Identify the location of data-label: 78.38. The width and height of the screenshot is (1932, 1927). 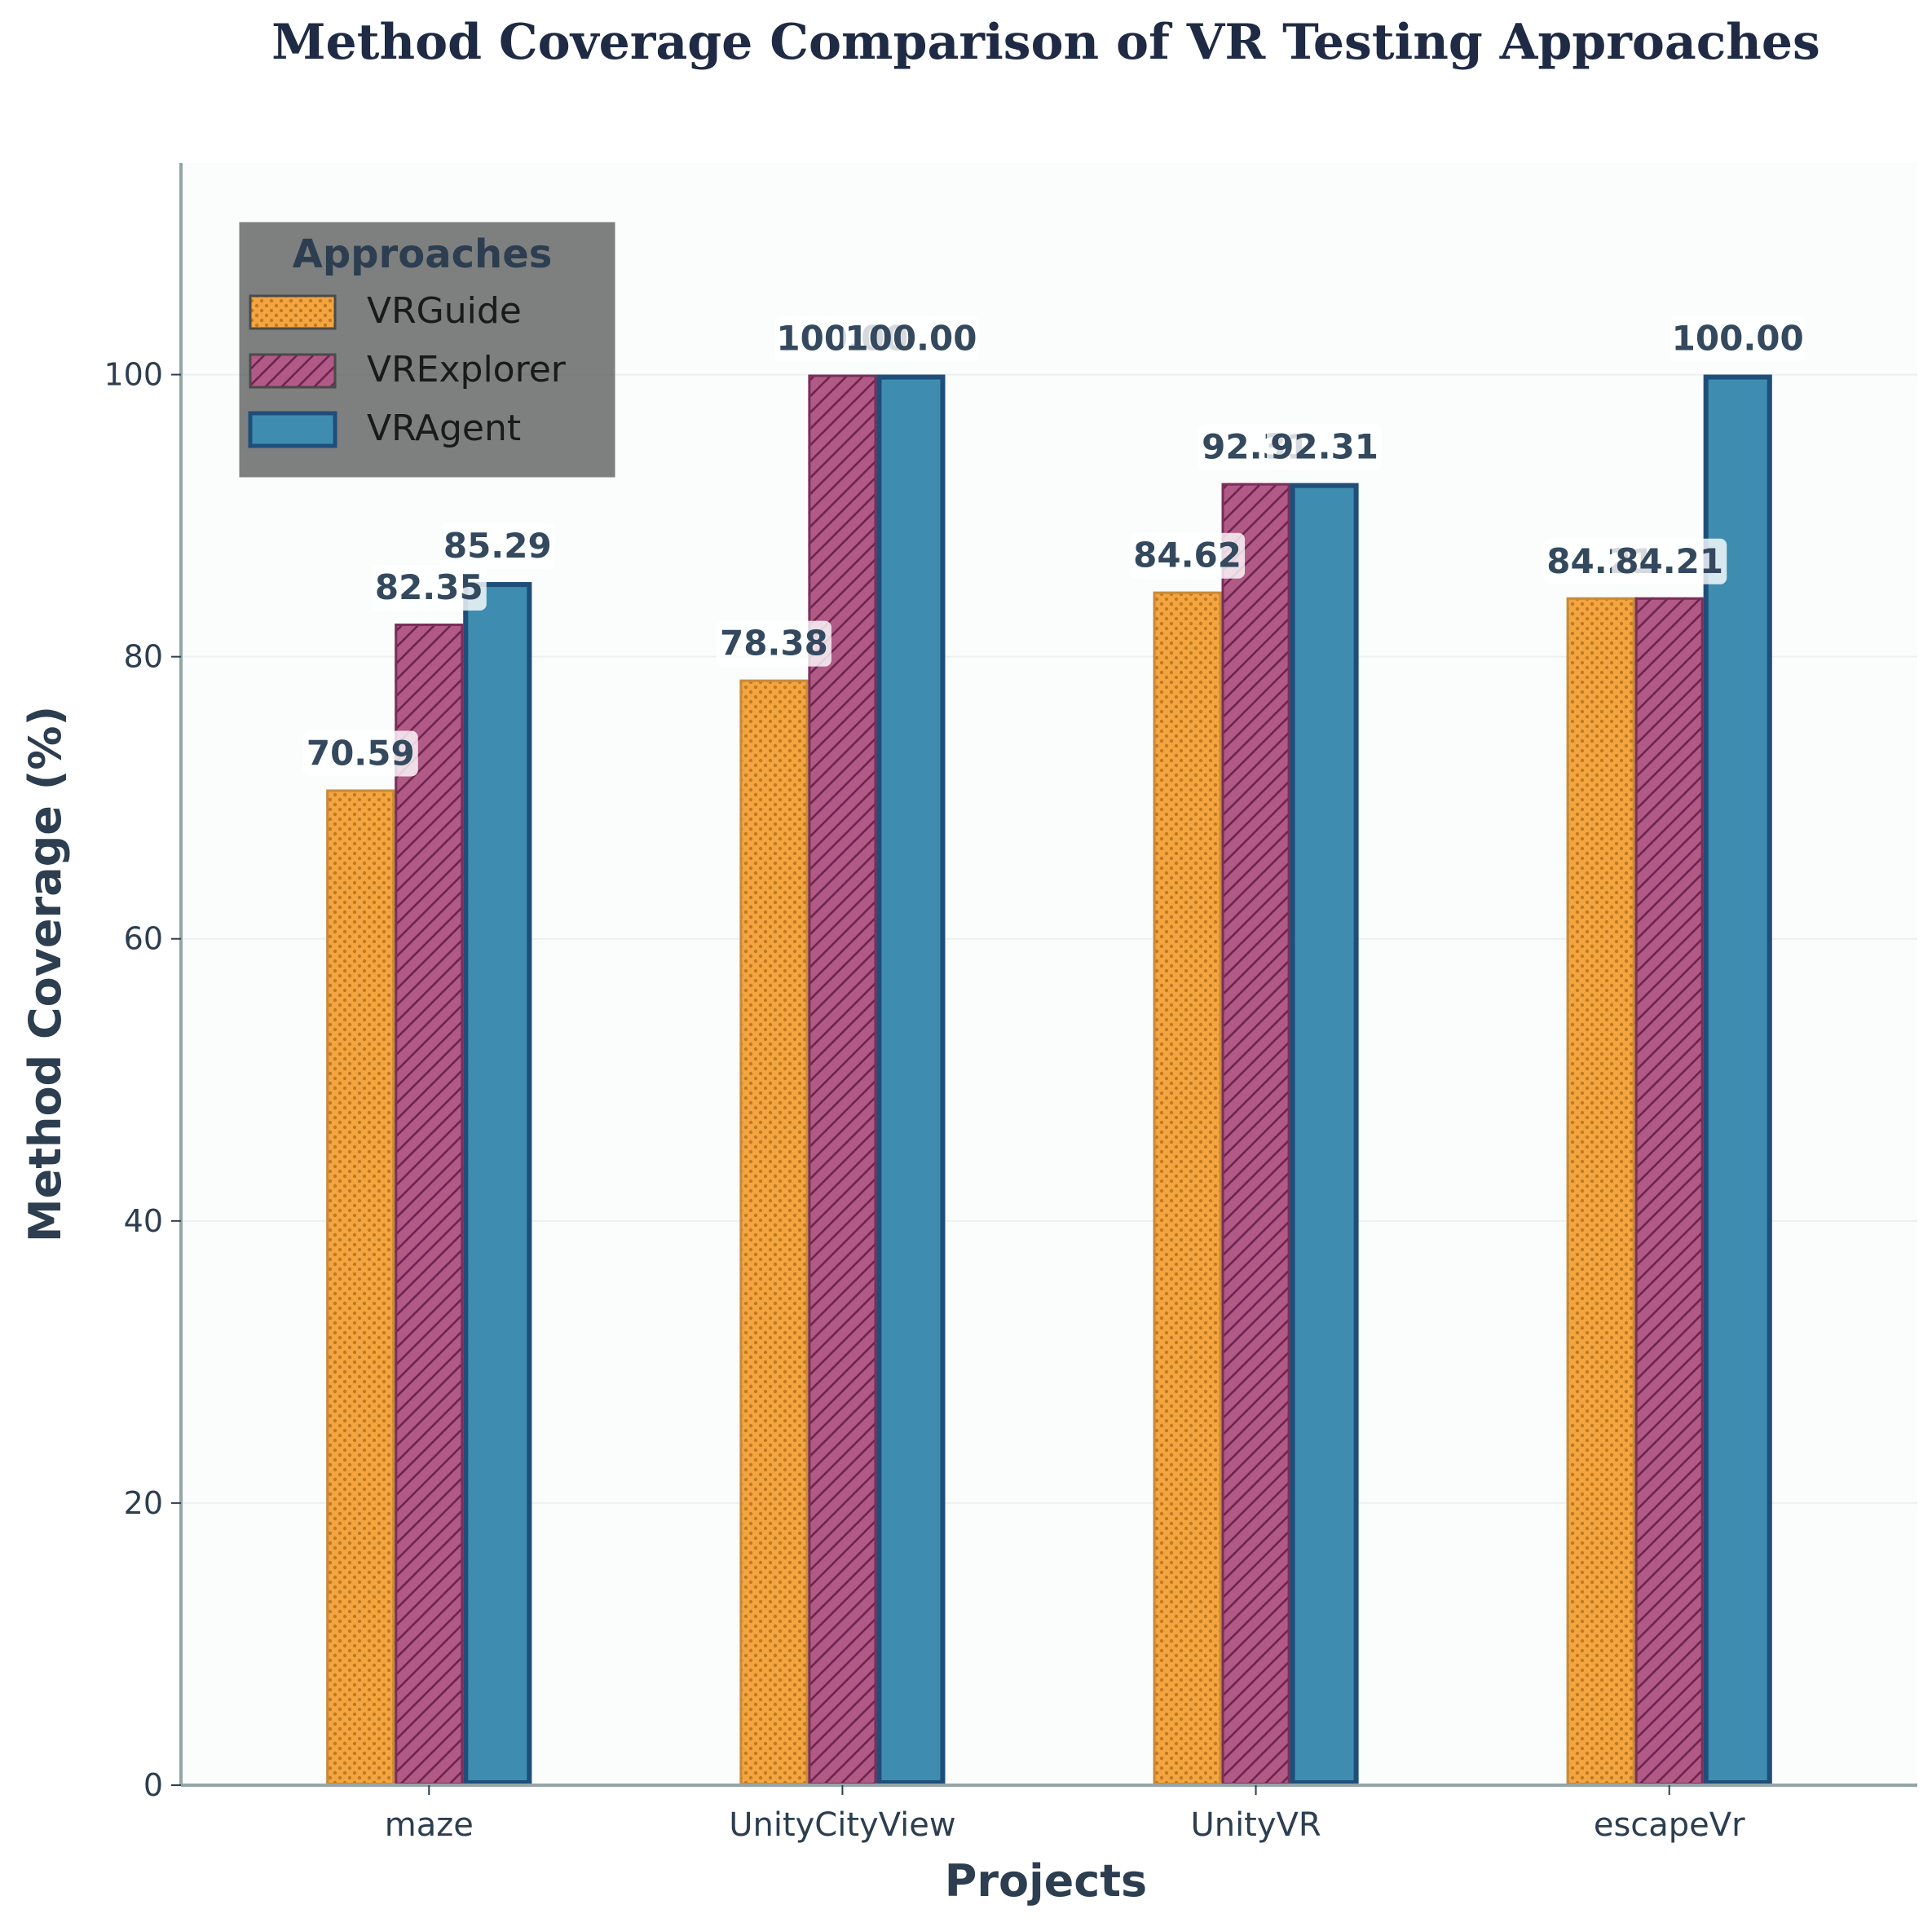
(774, 644).